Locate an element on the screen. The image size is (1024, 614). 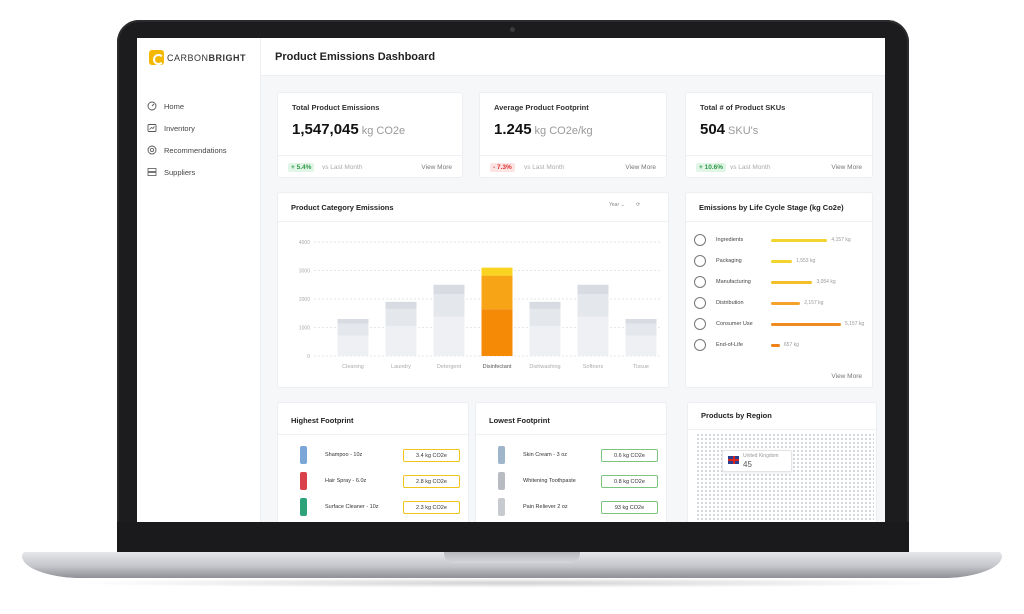
stage-value: 4,157 kg is located at coordinates (841, 240).